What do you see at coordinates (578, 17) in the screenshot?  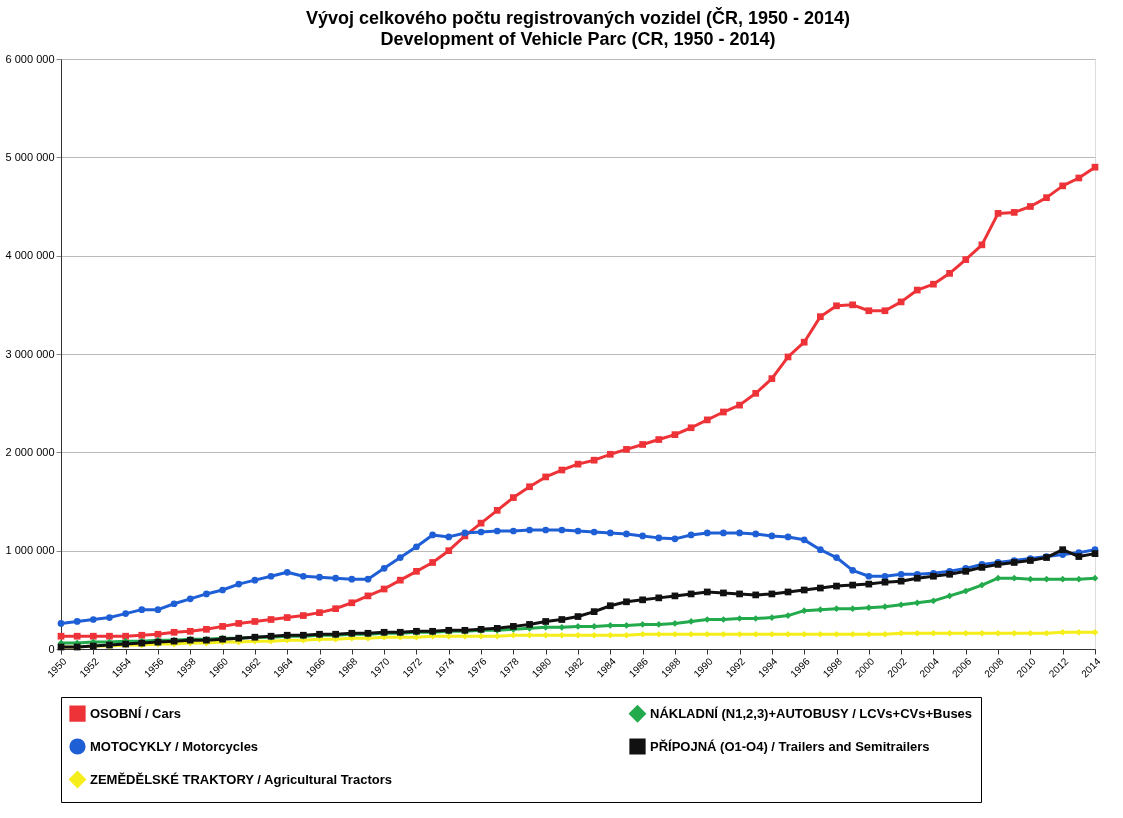 I see `chart-title: Vývoj celkového počtu registrovaných vozidel (ČR, 1950 - 2014)` at bounding box center [578, 17].